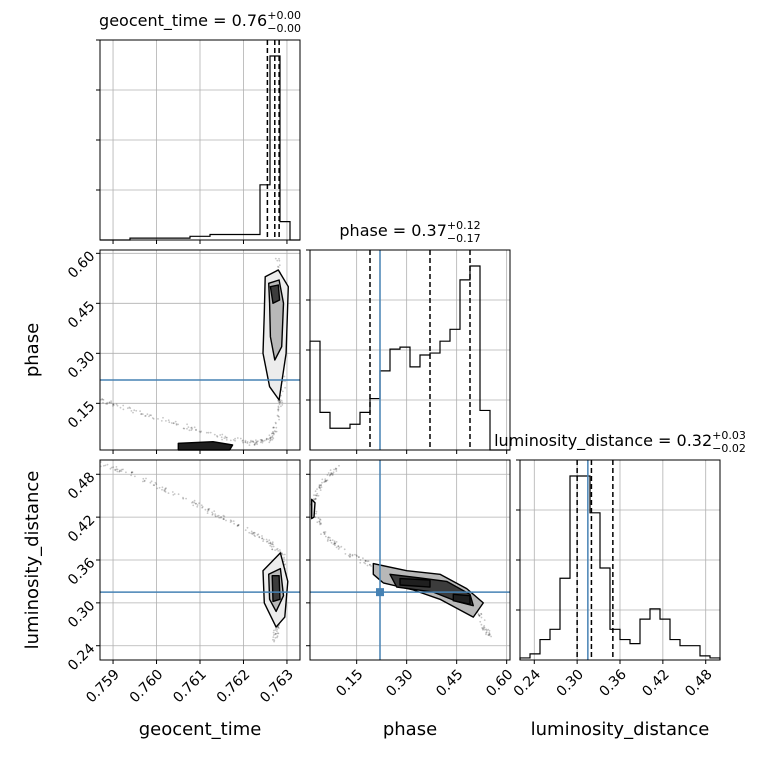 The height and width of the screenshot is (760, 760). What do you see at coordinates (408, 351) in the screenshot?
I see `histogram-panel-phase` at bounding box center [408, 351].